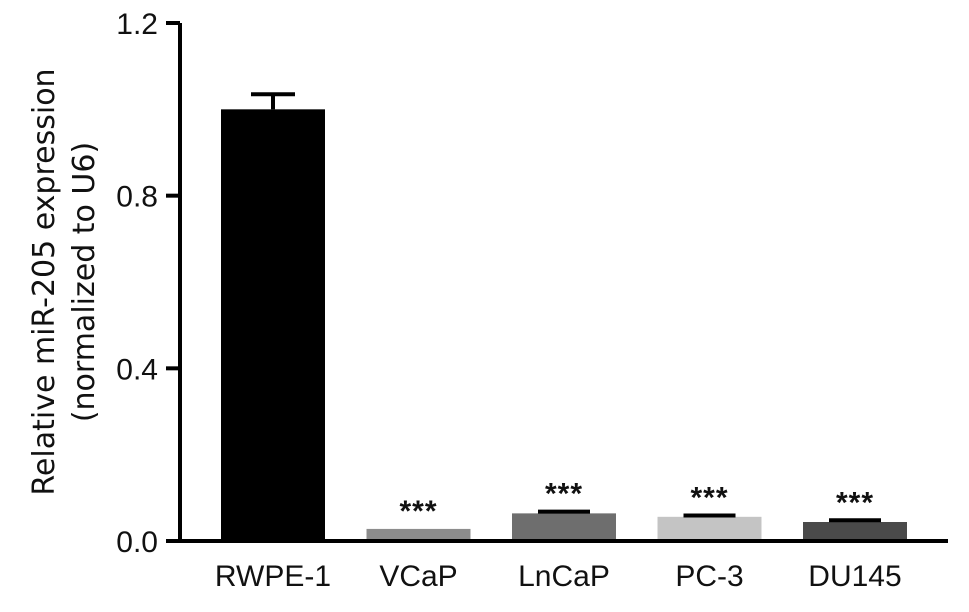 The image size is (969, 612). What do you see at coordinates (418, 576) in the screenshot?
I see `x-tick-label-vcap: VCaP` at bounding box center [418, 576].